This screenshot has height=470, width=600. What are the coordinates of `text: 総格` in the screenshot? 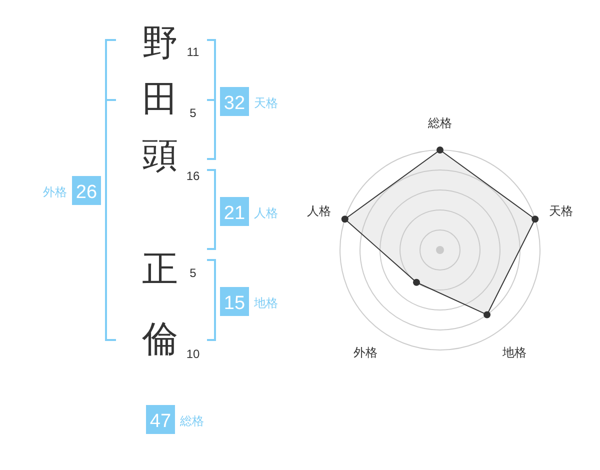 It's located at (191, 421).